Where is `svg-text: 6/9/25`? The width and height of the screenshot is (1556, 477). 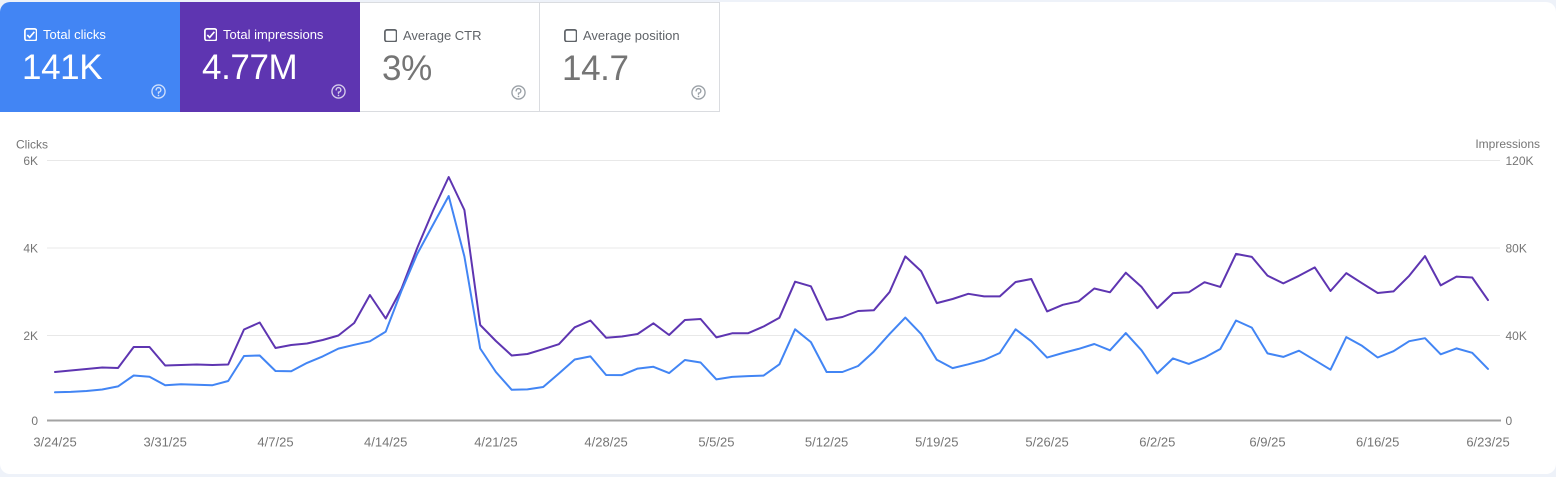 svg-text: 6/9/25 is located at coordinates (1267, 442).